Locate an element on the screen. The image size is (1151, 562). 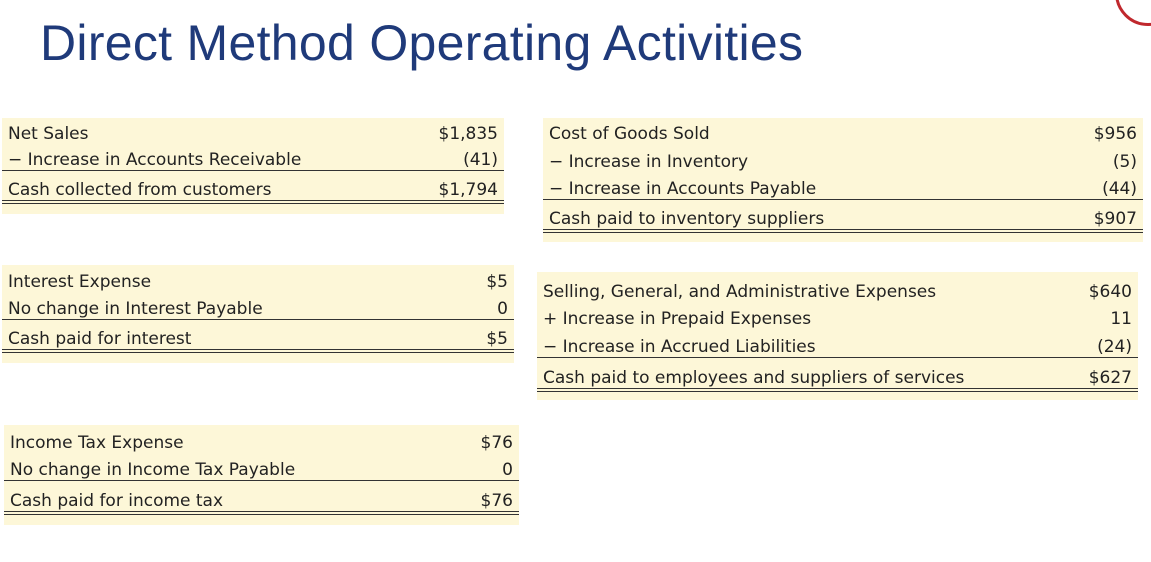
row-amount: (44) is located at coordinates (1119, 189).